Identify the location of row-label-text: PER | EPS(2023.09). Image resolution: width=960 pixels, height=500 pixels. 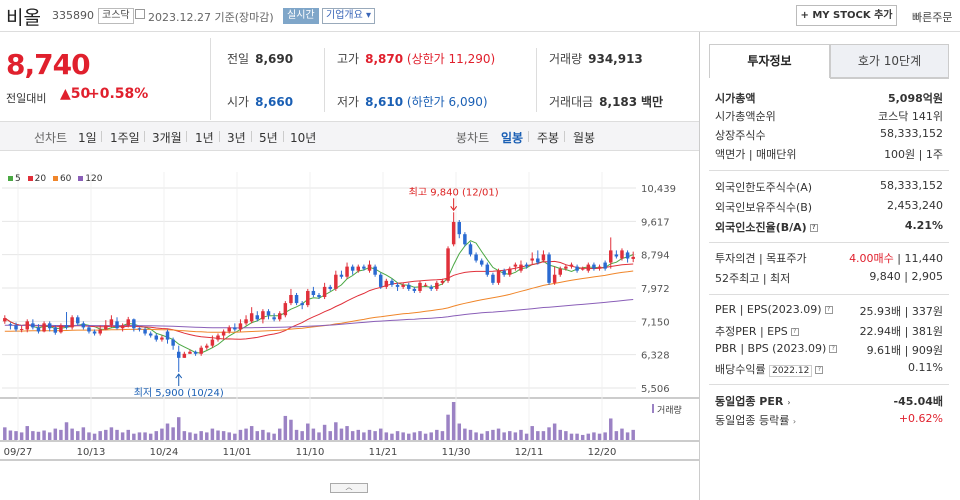
(768, 309).